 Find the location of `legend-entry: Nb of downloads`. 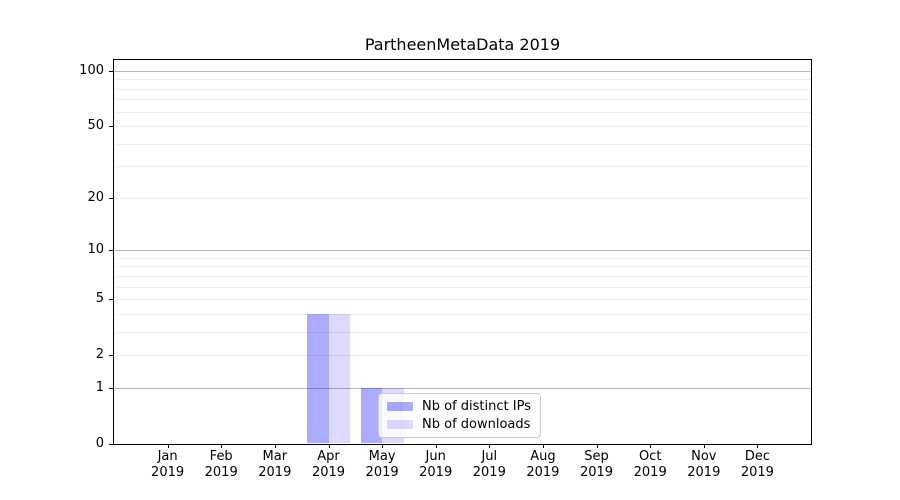

legend-entry: Nb of downloads is located at coordinates (459, 424).